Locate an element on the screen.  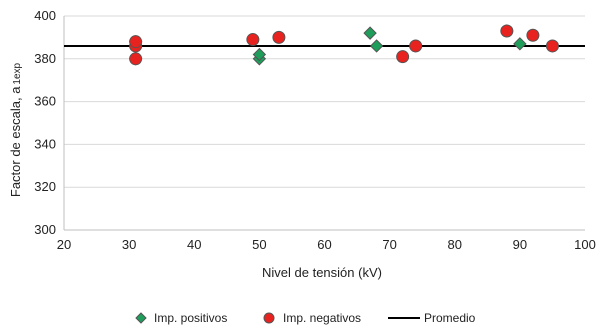
legend-label-negative: Imp. negativos is located at coordinates (322, 318).